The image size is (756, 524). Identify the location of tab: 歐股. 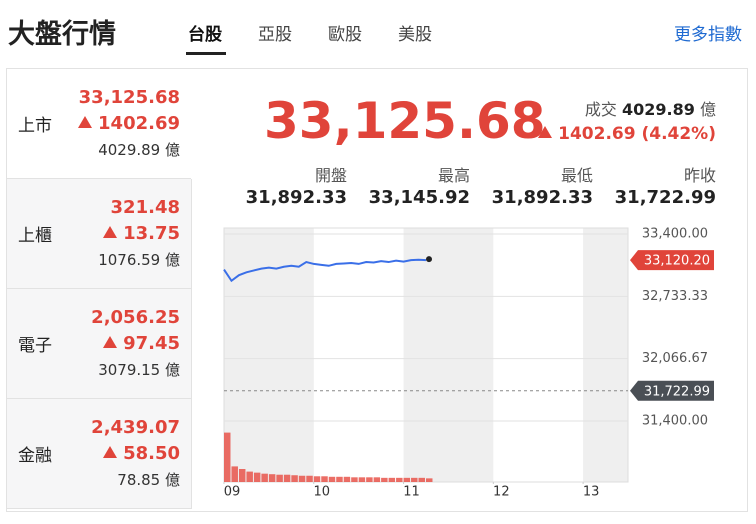
(345, 35).